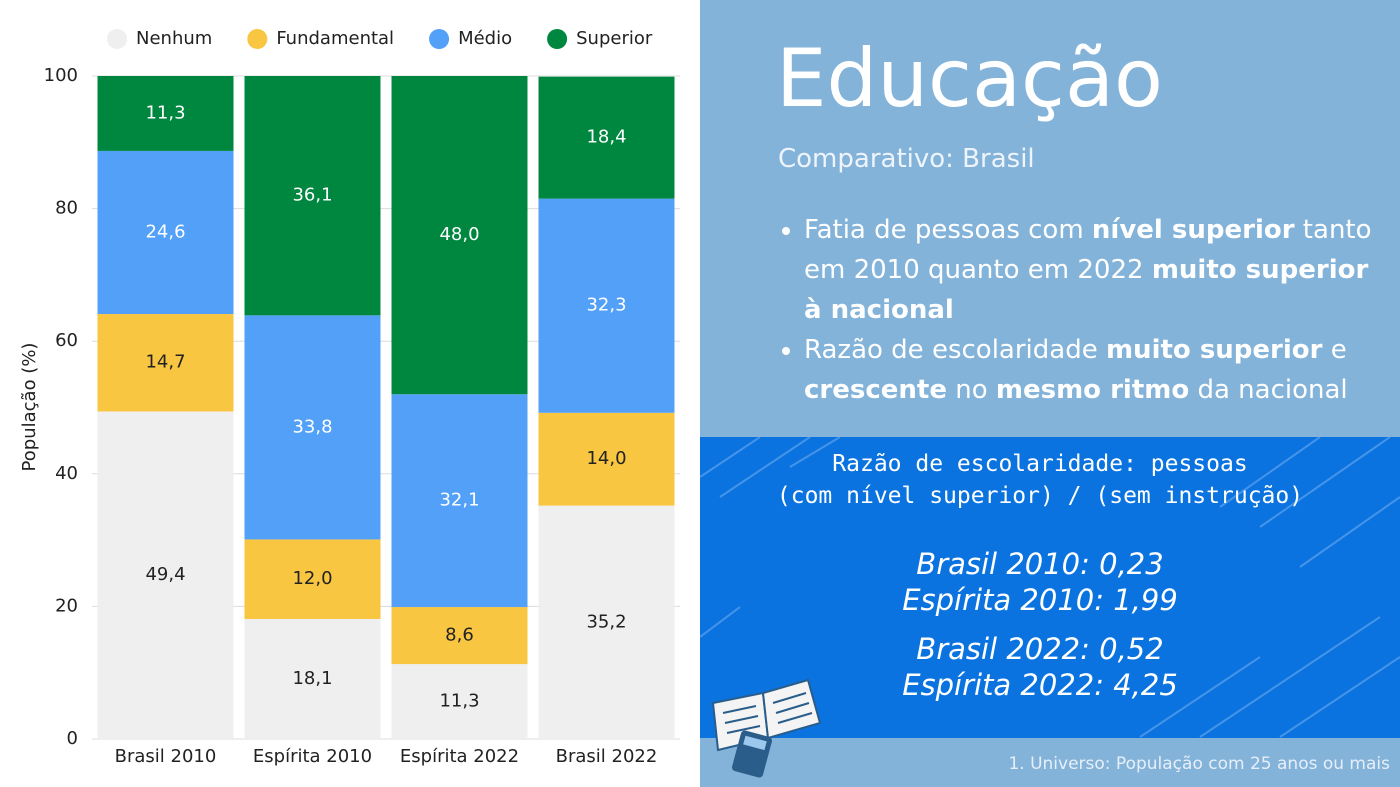  What do you see at coordinates (66, 208) in the screenshot?
I see `y-tick-label: 80` at bounding box center [66, 208].